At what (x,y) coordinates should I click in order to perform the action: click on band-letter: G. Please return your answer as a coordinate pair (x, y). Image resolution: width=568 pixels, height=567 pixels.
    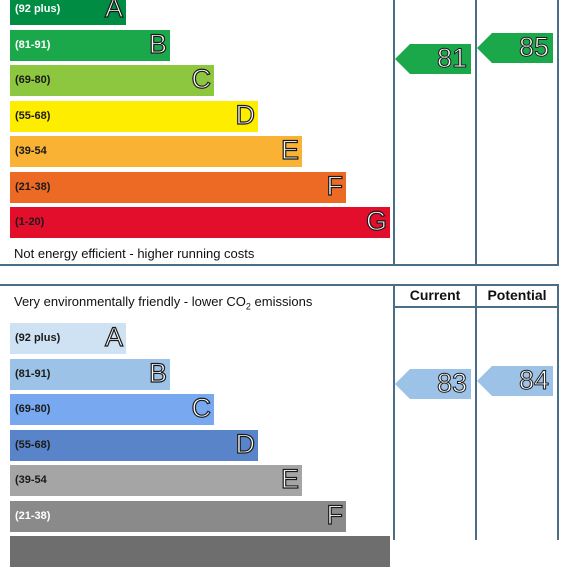
    Looking at the image, I should click on (376, 220).